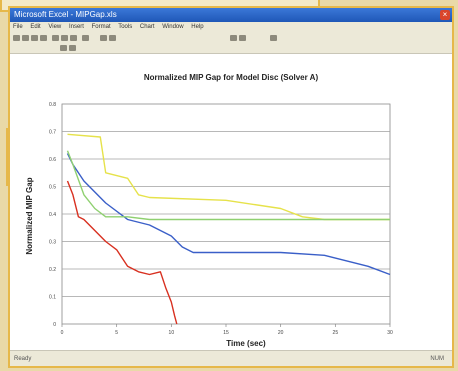  What do you see at coordinates (125, 27) in the screenshot?
I see `menu-item-tools: Tools` at bounding box center [125, 27].